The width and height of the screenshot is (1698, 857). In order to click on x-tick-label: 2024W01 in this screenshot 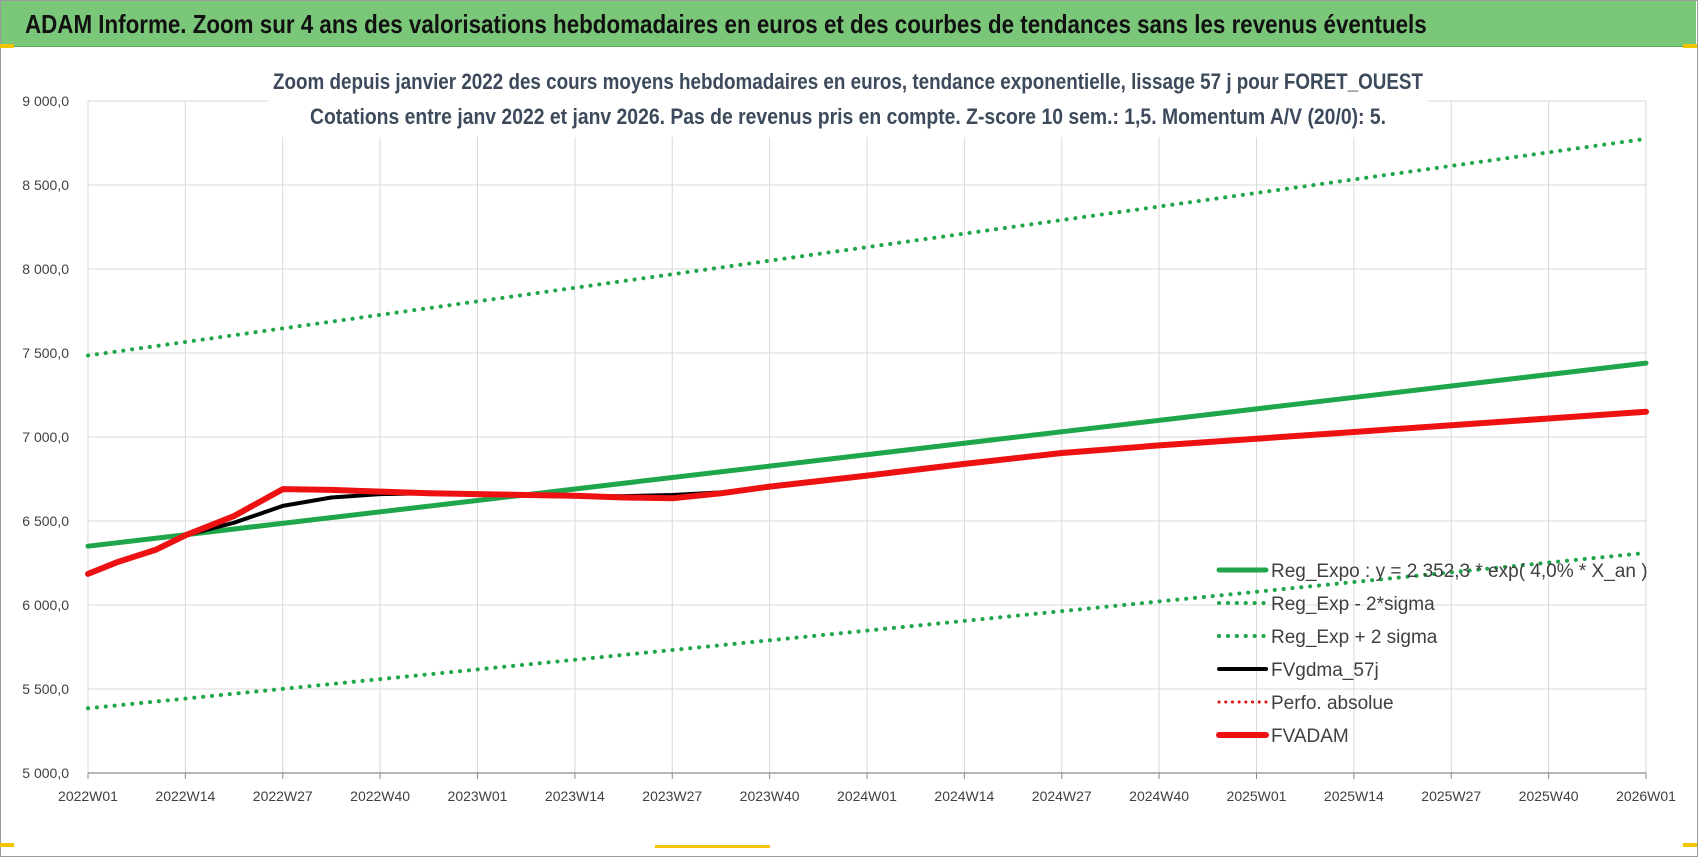, I will do `click(867, 796)`.